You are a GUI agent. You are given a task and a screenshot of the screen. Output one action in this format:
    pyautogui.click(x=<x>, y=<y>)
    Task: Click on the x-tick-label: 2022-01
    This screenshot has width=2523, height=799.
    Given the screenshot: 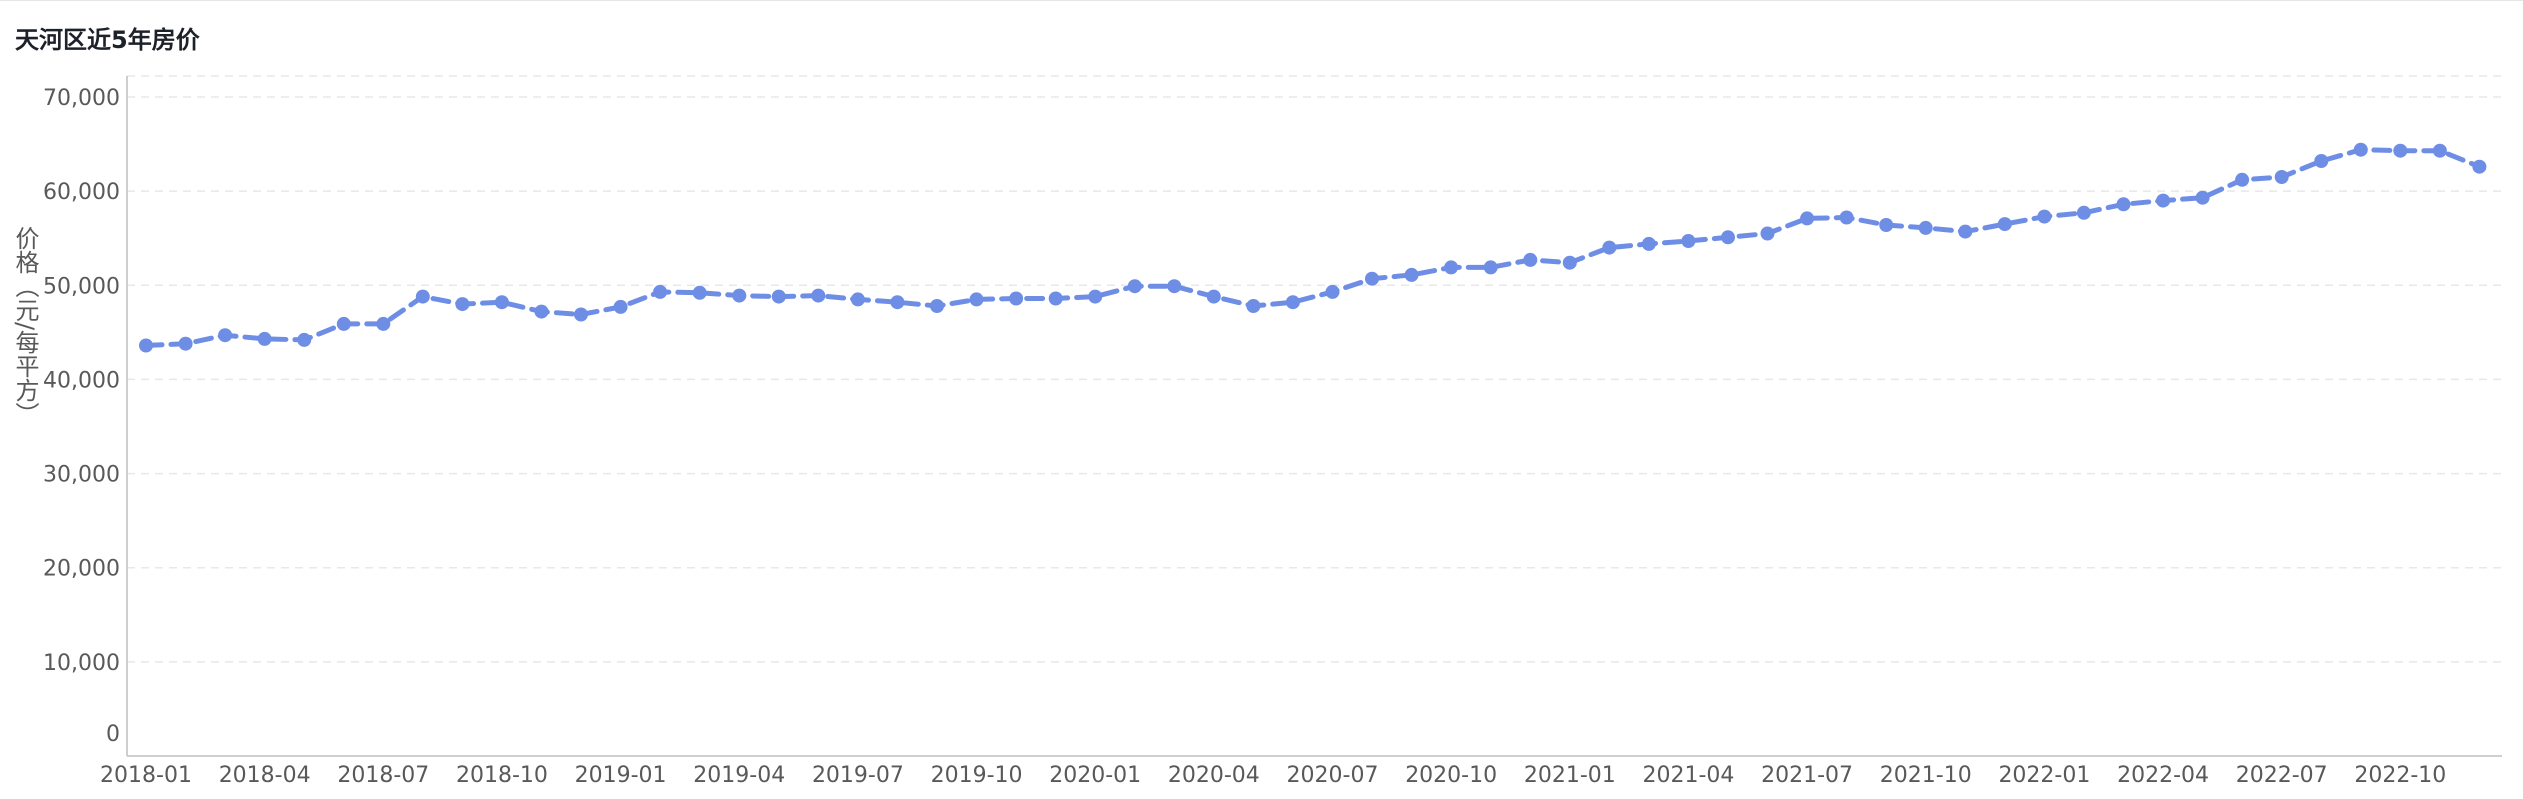 What is the action you would take?
    pyautogui.click(x=2044, y=775)
    